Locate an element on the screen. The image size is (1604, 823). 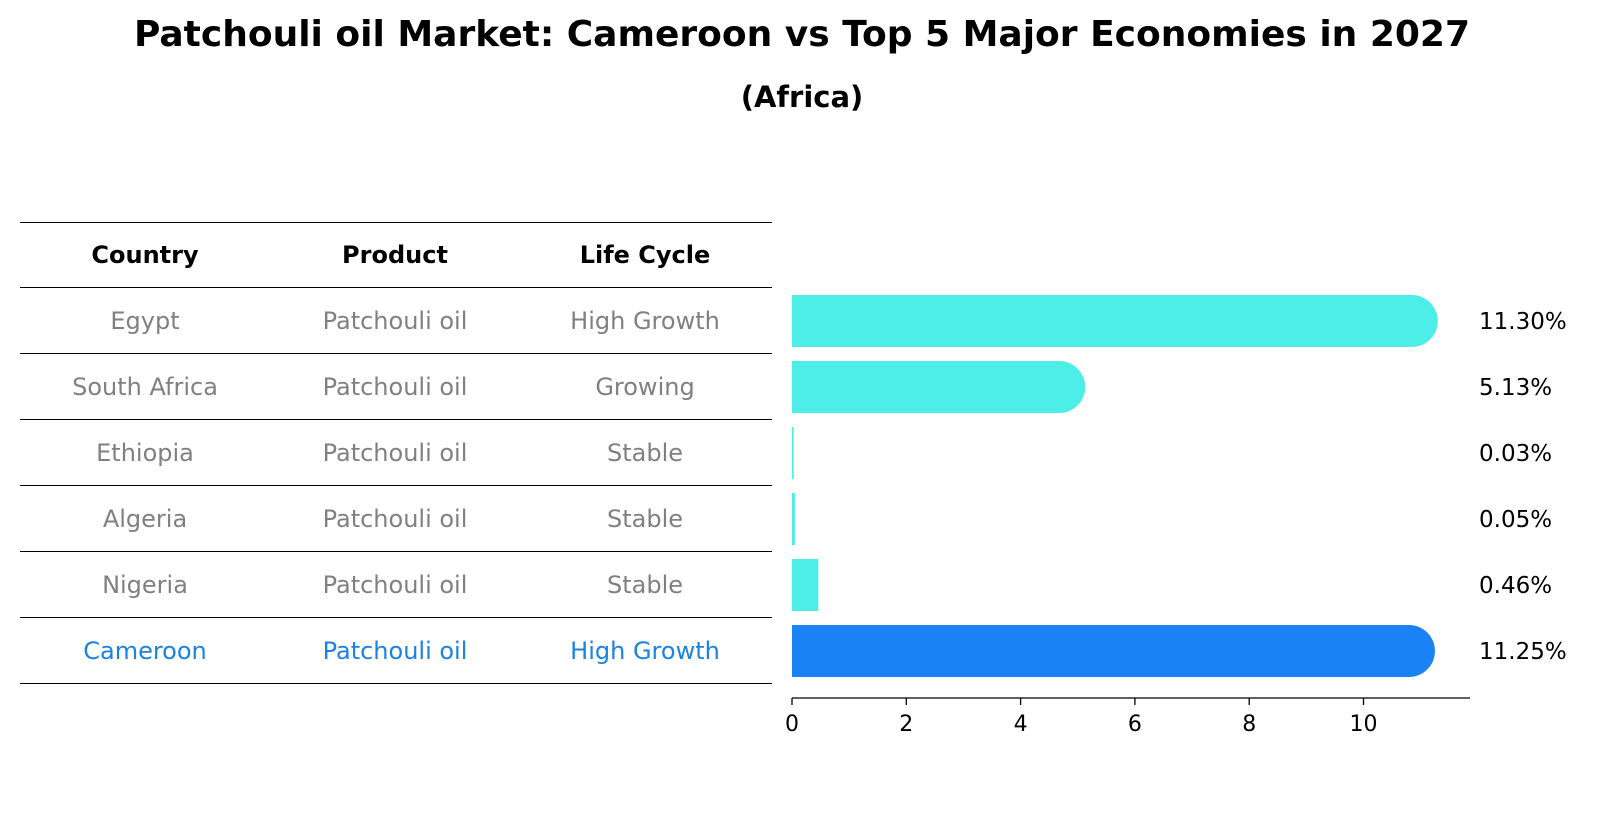
table-row-highlight: Cameroon Patchouli oil High Growth is located at coordinates (396, 651).